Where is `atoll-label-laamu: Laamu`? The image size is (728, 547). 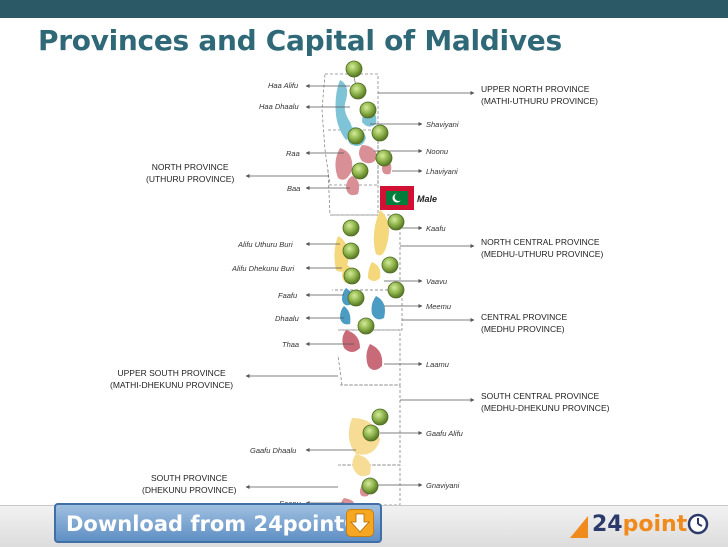
atoll-label-laamu: Laamu is located at coordinates (437, 364).